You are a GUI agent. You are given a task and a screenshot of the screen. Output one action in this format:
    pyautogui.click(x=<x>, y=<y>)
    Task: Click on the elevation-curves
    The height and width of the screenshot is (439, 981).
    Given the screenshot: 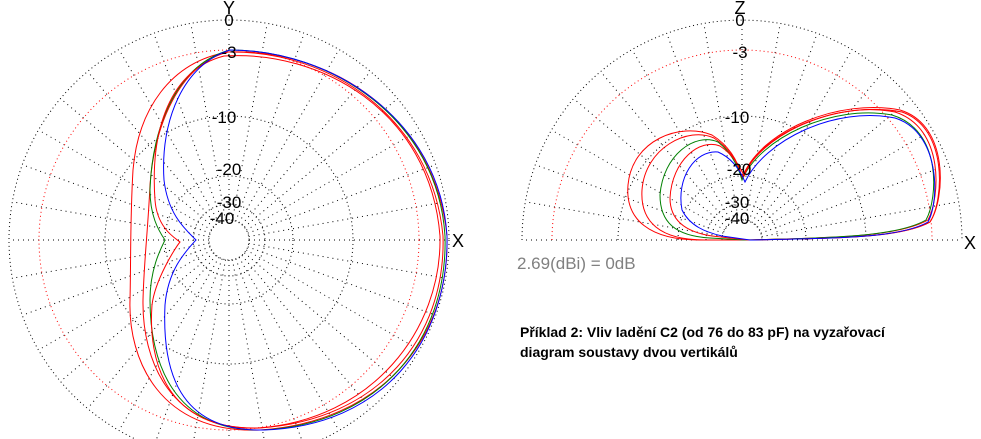 What is the action you would take?
    pyautogui.click(x=784, y=173)
    